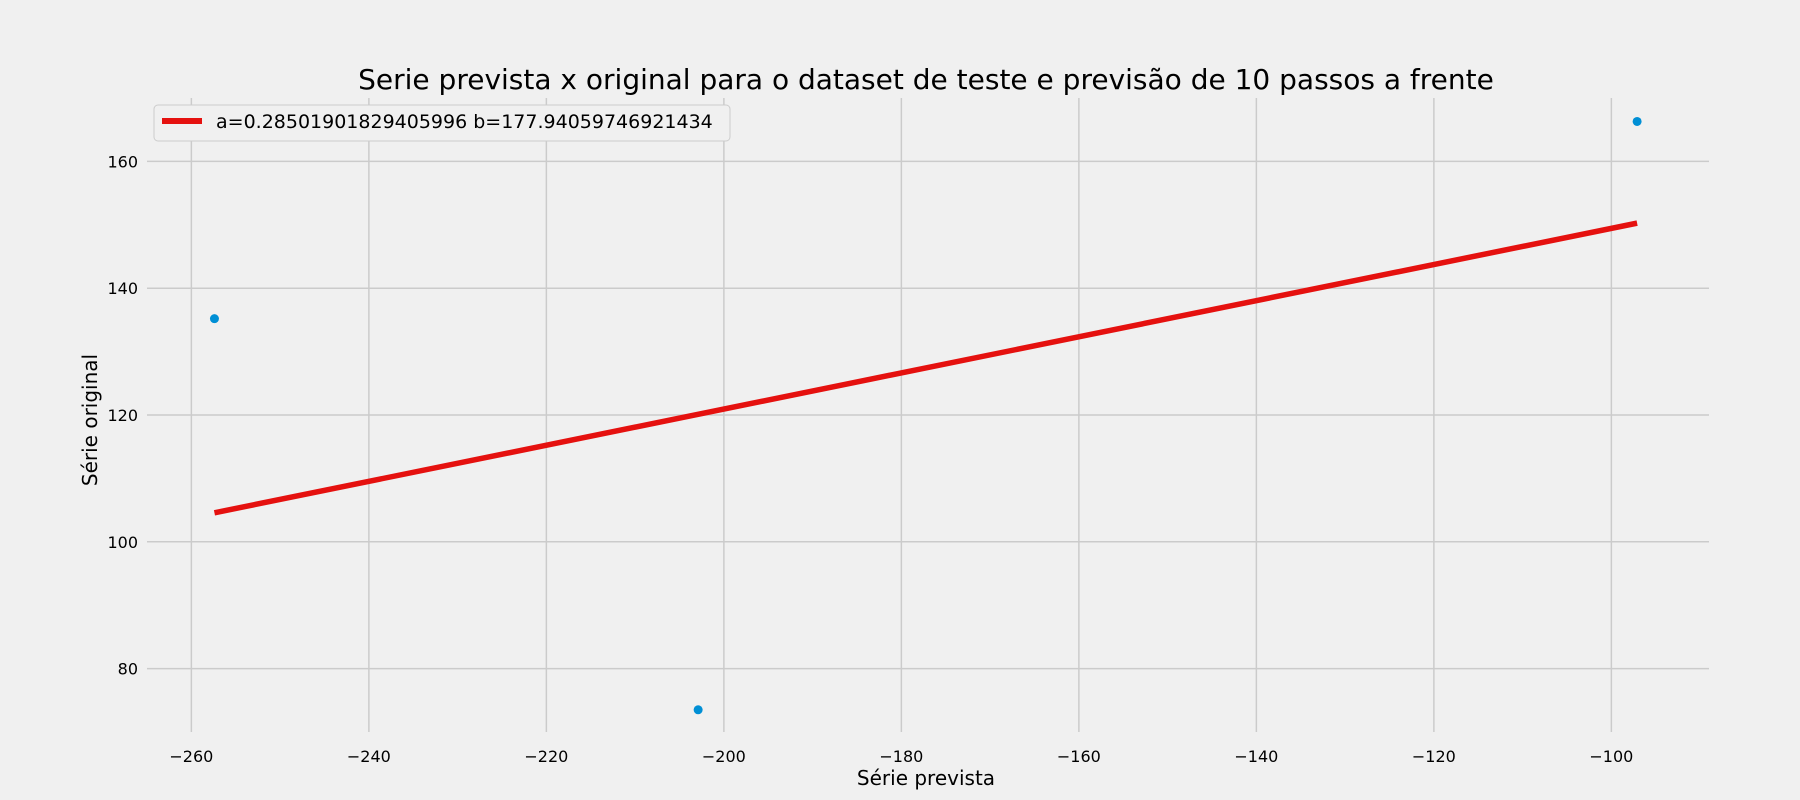 This screenshot has height=800, width=1800. I want to click on y-axis-label: Série original, so click(90, 420).